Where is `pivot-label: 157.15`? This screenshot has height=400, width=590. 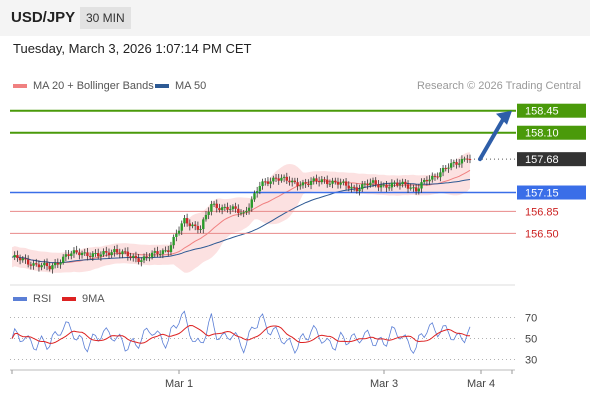 pivot-label: 157.15 is located at coordinates (542, 194).